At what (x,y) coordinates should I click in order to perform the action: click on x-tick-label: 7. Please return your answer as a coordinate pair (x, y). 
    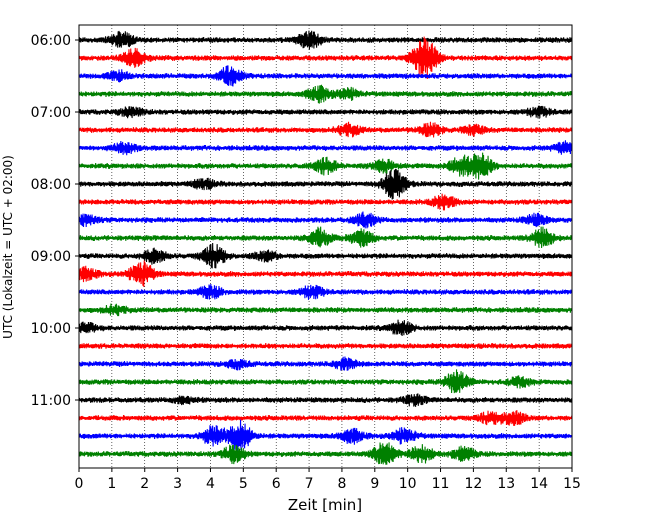
    Looking at the image, I should click on (309, 484).